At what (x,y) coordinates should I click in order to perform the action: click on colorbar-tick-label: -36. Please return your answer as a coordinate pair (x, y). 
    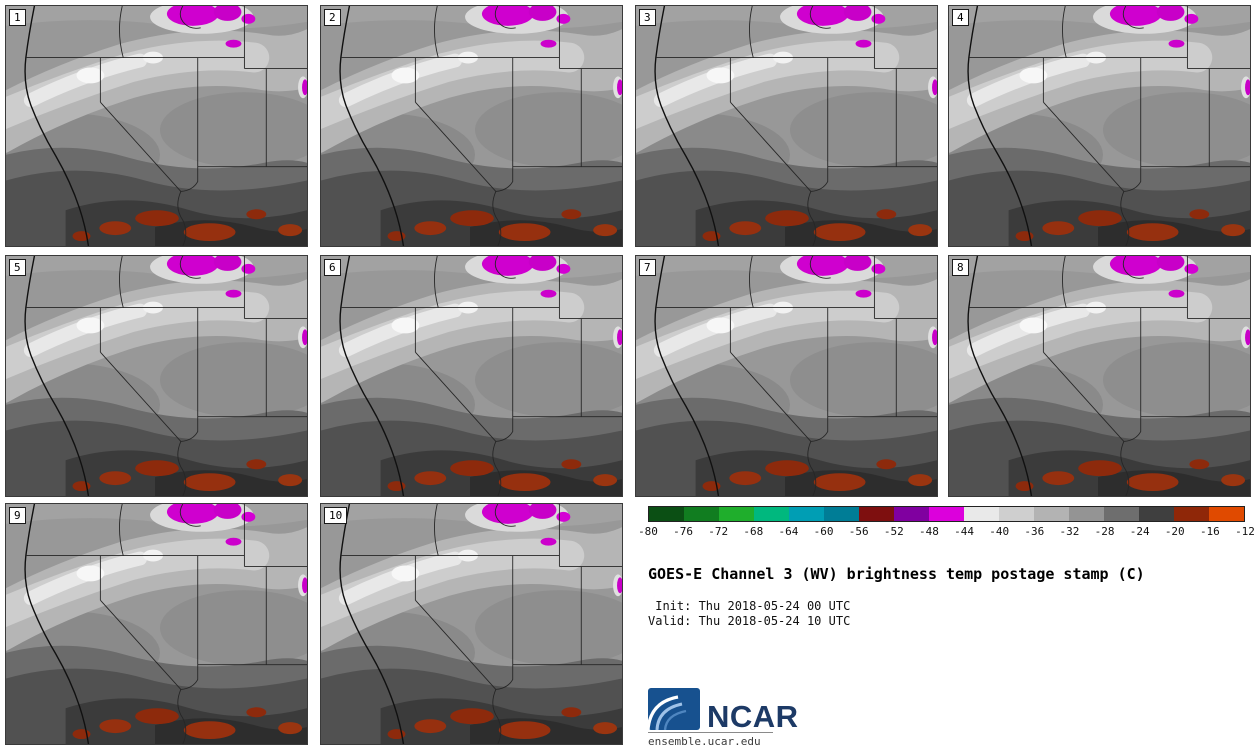
    Looking at the image, I should click on (1034, 531).